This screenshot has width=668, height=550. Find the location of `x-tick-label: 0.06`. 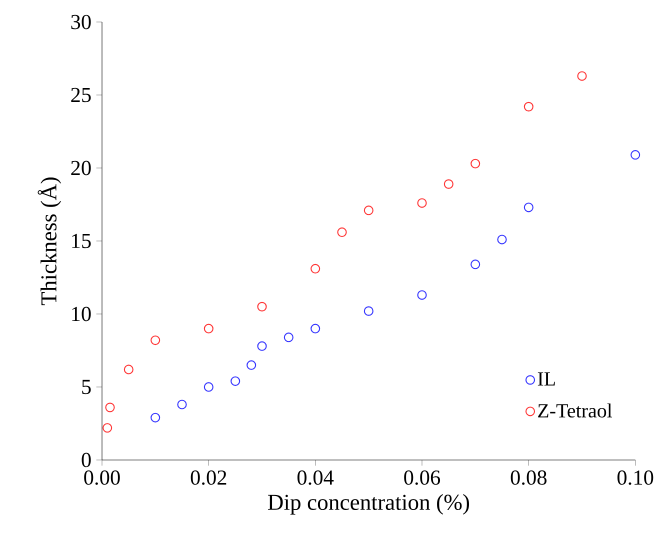

x-tick-label: 0.06 is located at coordinates (422, 477).